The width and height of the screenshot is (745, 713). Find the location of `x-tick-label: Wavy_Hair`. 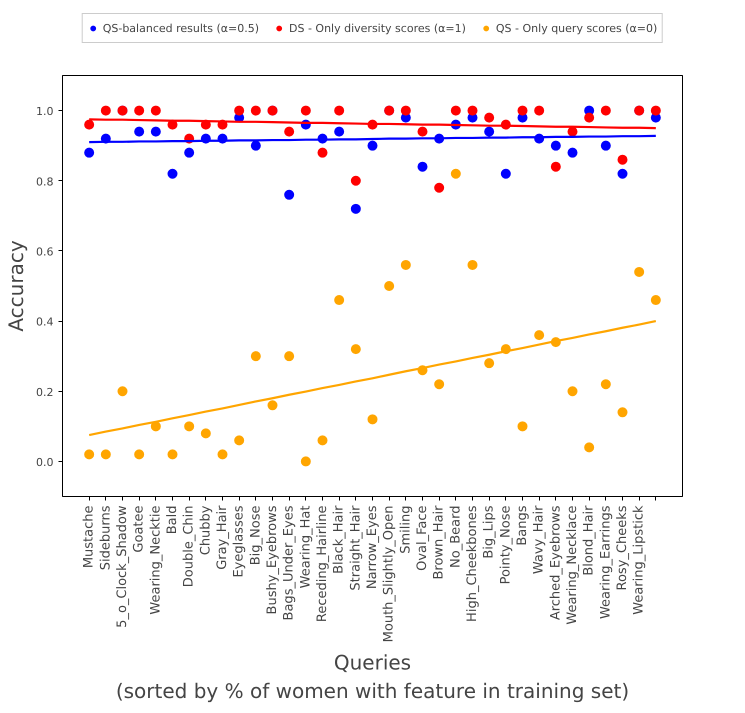

x-tick-label: Wavy_Hair is located at coordinates (539, 539).